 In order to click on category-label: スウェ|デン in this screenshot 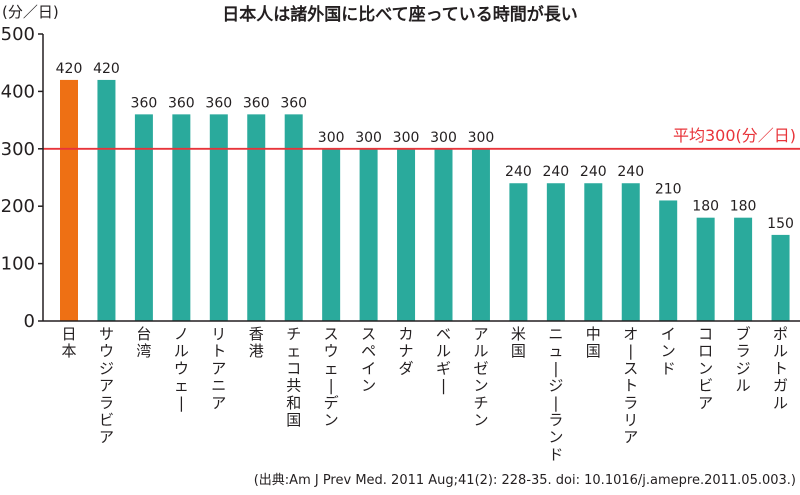, I will do `click(331, 377)`.